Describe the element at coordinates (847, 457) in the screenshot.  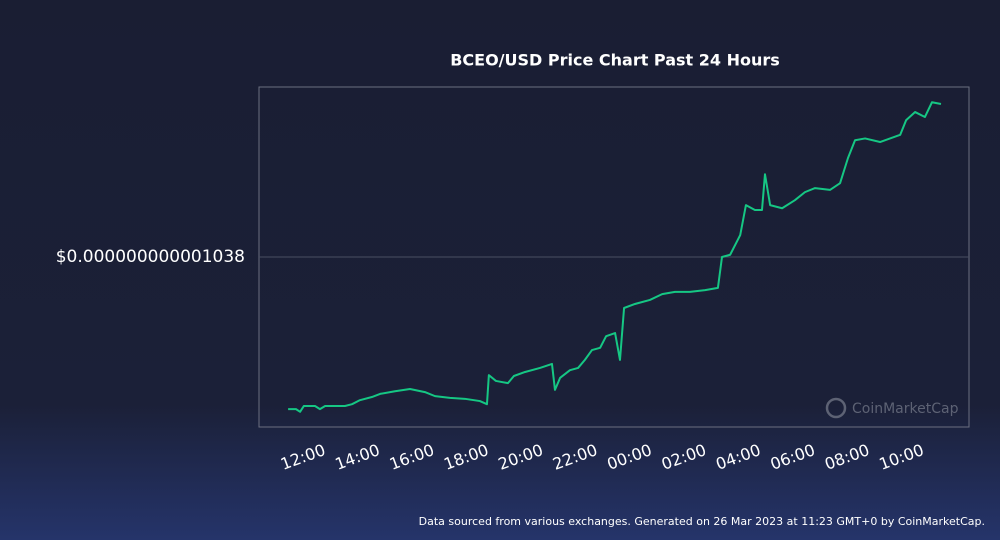
I see `x-tick-label: 08:00` at that location.